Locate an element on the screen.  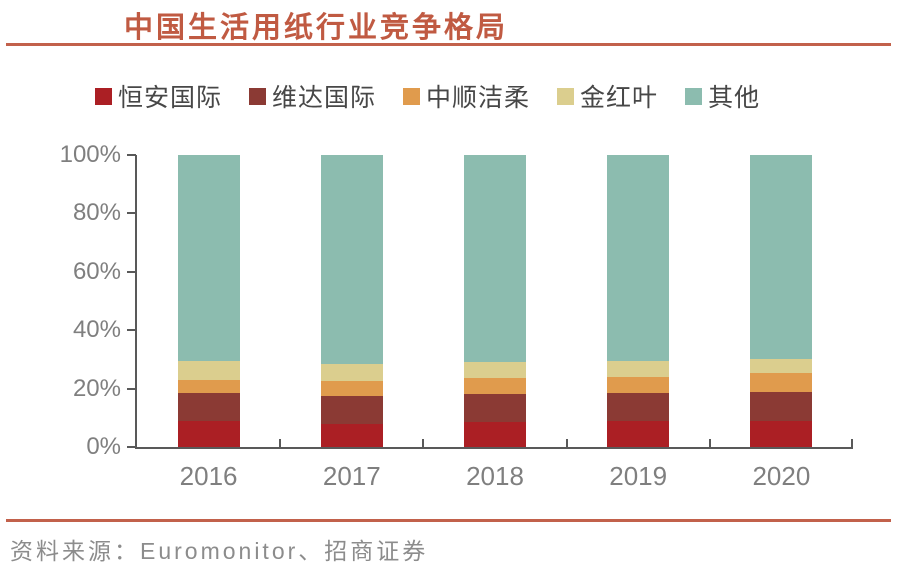
legend-item: 金红叶 is located at coordinates (607, 96).